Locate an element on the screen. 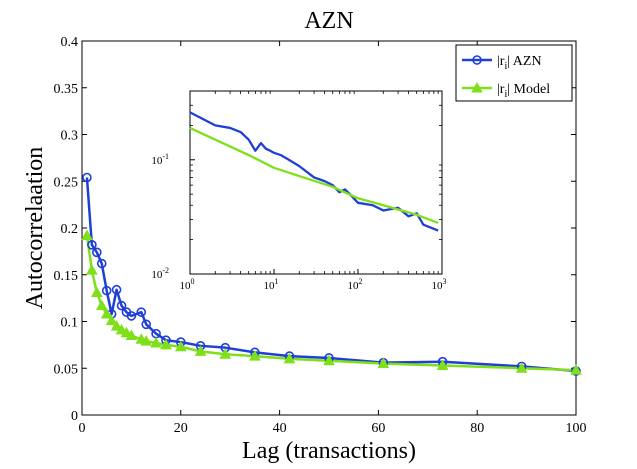 This screenshot has width=637, height=469. x-axis-label: Lag (transactions) is located at coordinates (329, 451).